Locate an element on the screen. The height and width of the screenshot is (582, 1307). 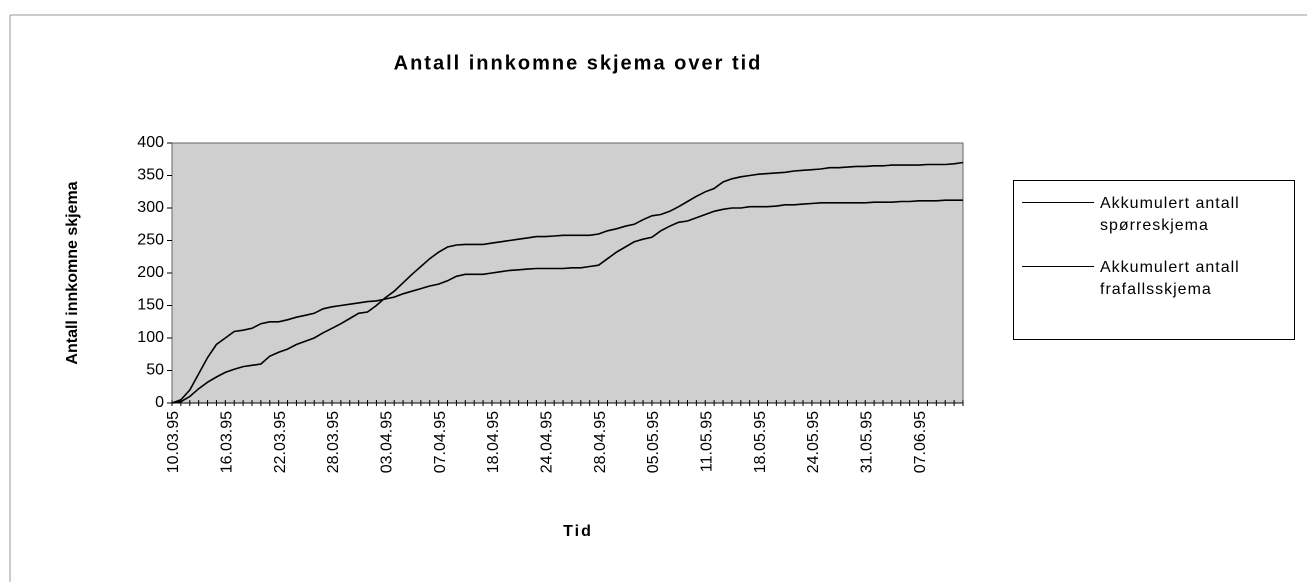
x-tick-label: 05.05.95 is located at coordinates (653, 442).